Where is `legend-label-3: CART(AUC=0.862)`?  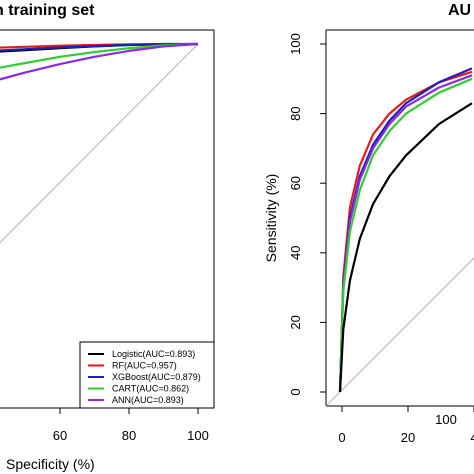 legend-label-3: CART(AUC=0.862) is located at coordinates (150, 389).